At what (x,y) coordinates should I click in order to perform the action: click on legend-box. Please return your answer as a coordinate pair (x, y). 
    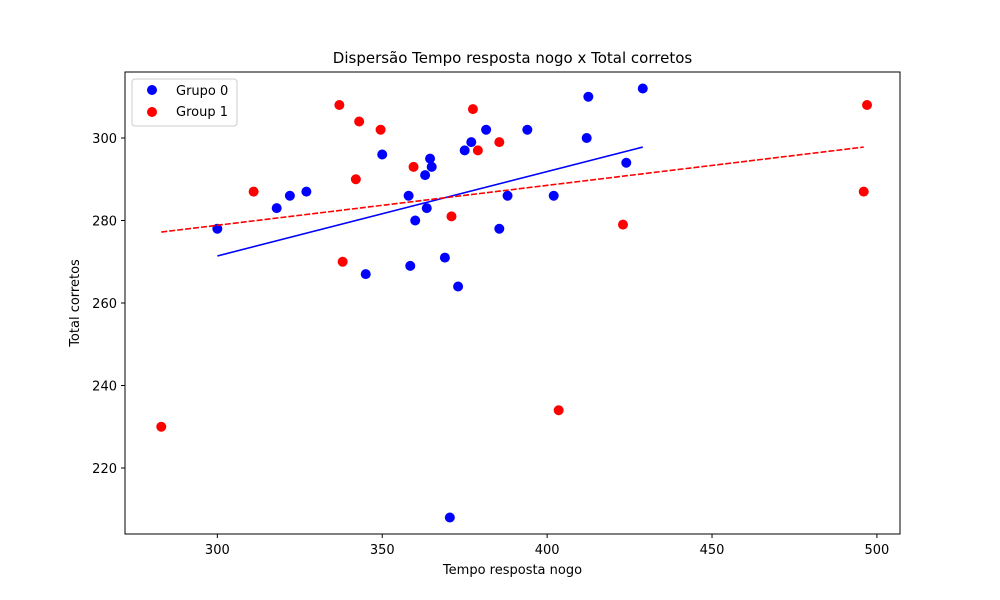
    Looking at the image, I should click on (184, 102).